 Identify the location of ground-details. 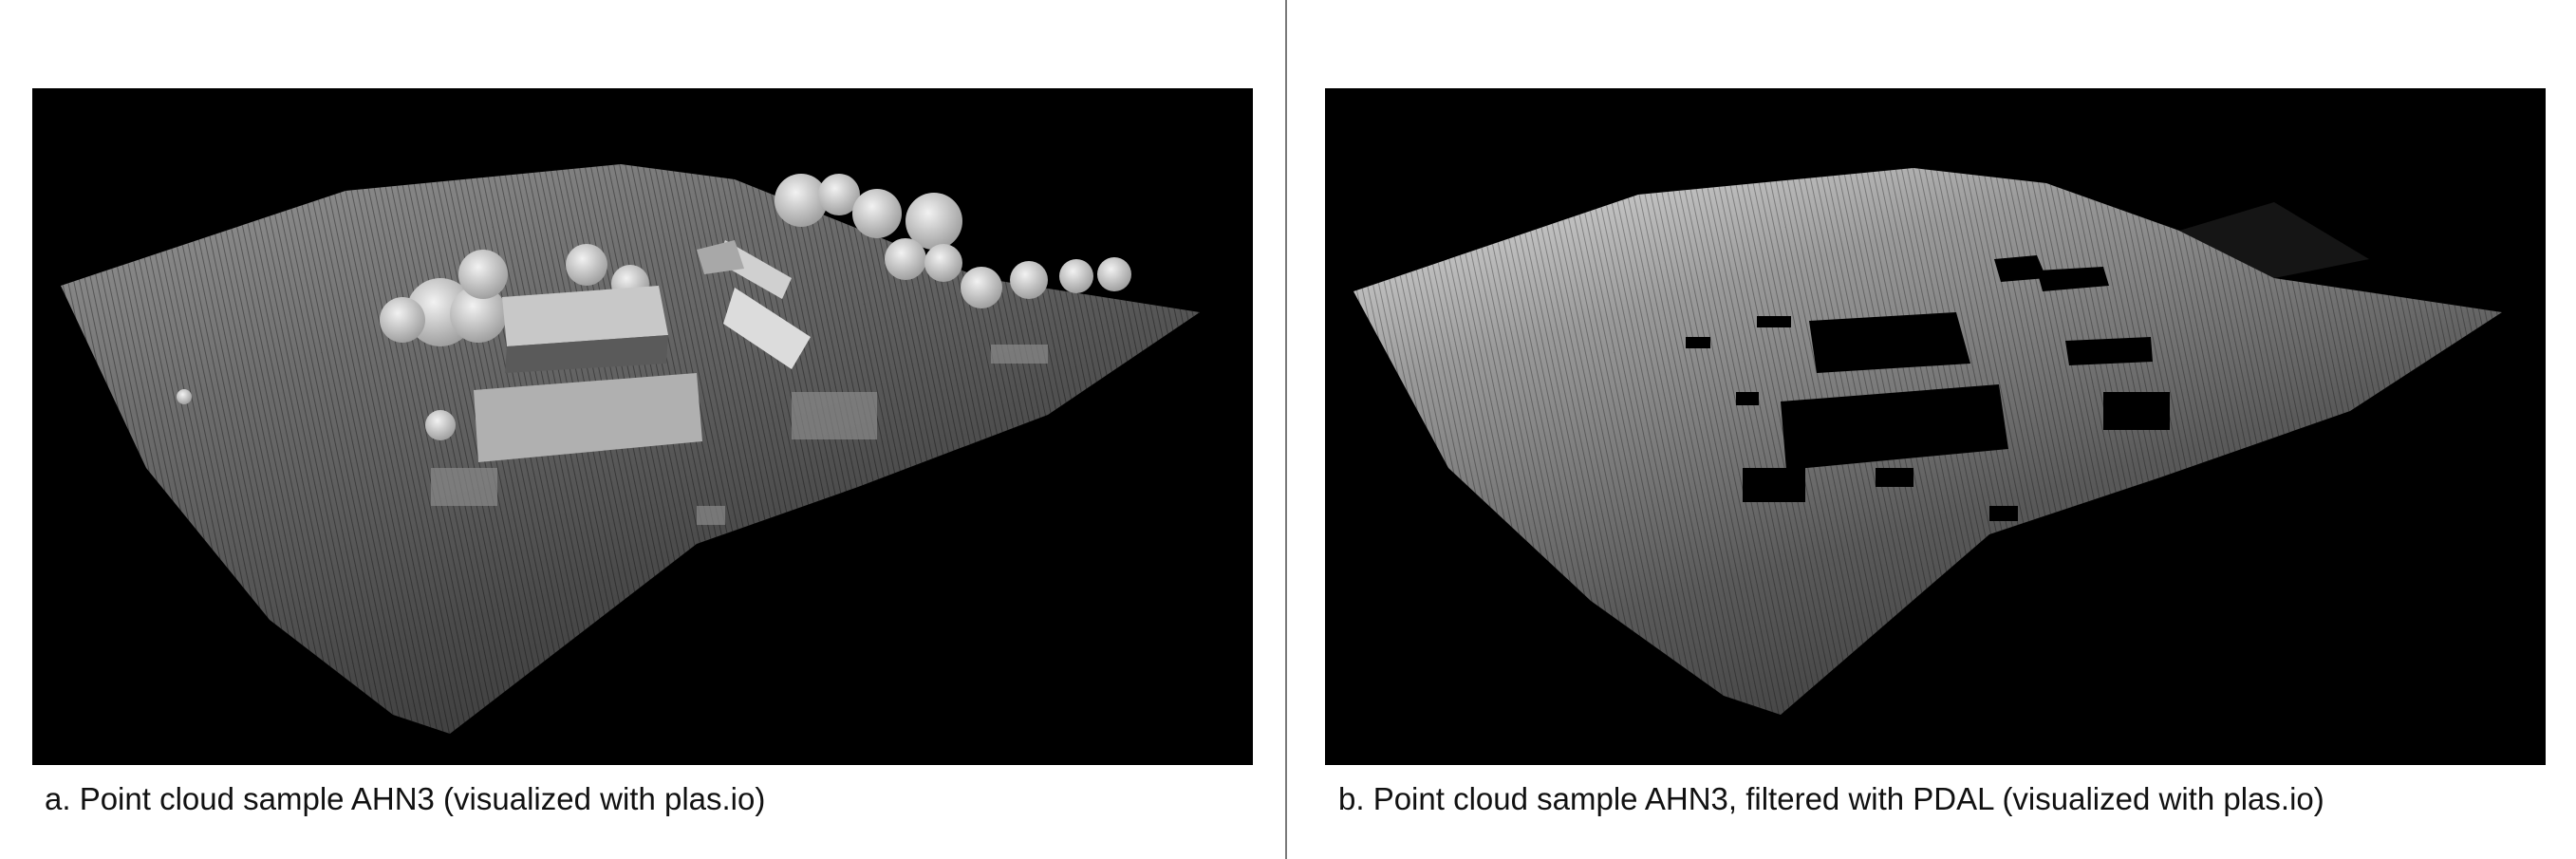
(739, 435).